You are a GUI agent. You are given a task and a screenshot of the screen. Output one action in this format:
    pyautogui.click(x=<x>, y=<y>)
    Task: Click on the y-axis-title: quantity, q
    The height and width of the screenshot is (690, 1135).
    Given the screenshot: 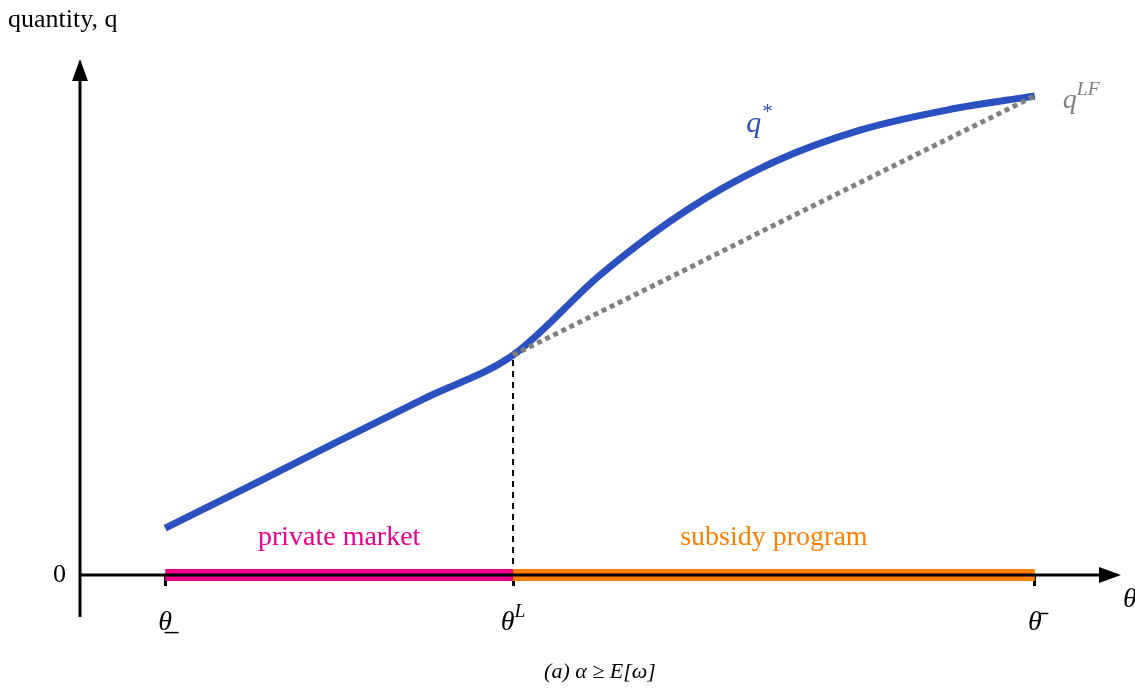 What is the action you would take?
    pyautogui.click(x=63, y=18)
    